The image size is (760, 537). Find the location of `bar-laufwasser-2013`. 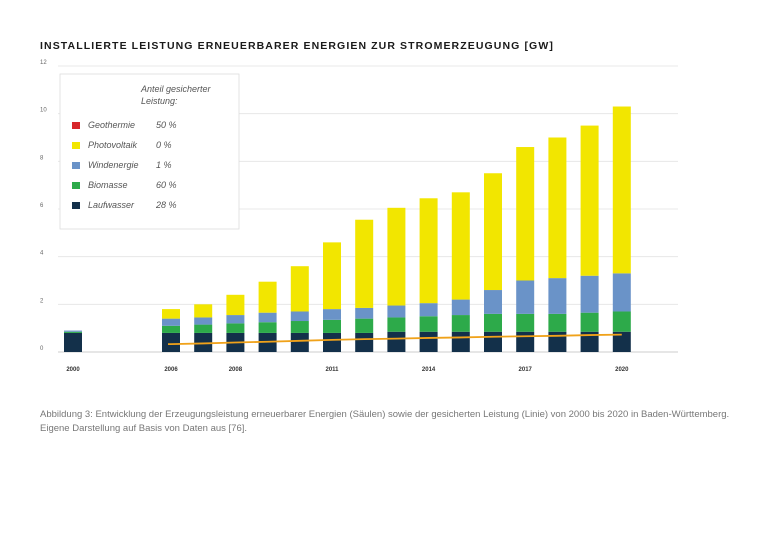

bar-laufwasser-2013 is located at coordinates (396, 341).